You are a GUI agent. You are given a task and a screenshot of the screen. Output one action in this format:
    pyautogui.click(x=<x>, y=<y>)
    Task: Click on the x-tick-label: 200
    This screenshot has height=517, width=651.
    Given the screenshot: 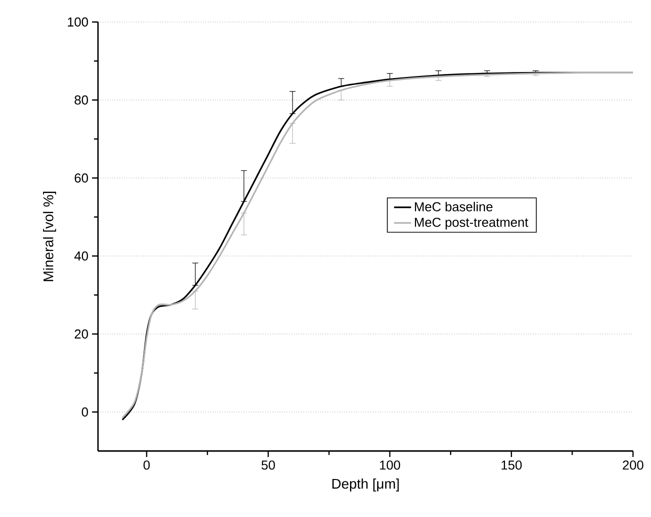 What is the action you would take?
    pyautogui.click(x=633, y=465)
    